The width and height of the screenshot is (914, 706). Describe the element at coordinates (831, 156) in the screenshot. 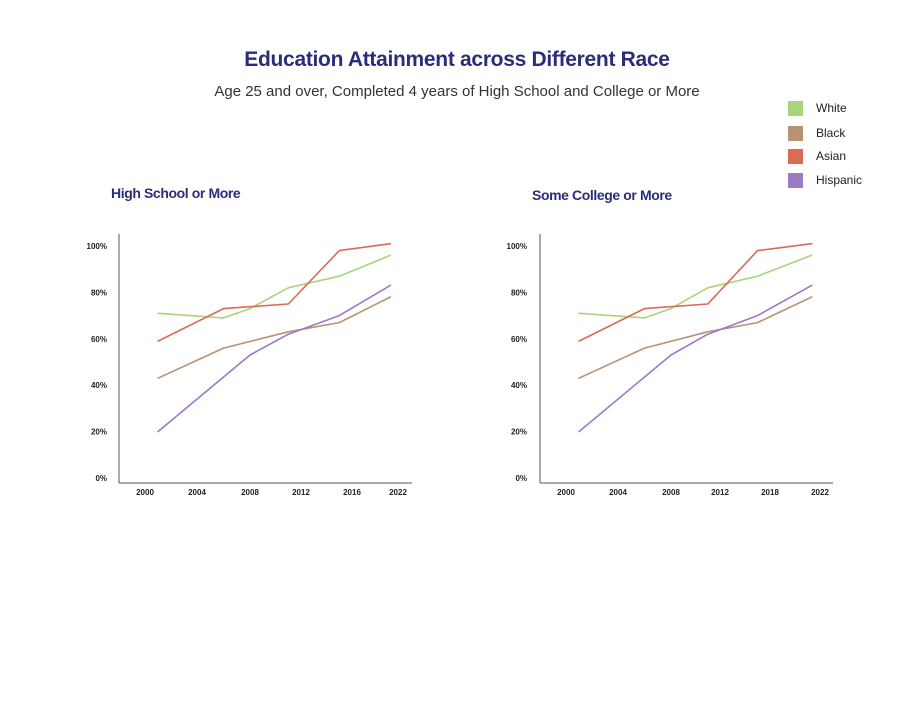

I see `legend-label-asian: Asian` at that location.